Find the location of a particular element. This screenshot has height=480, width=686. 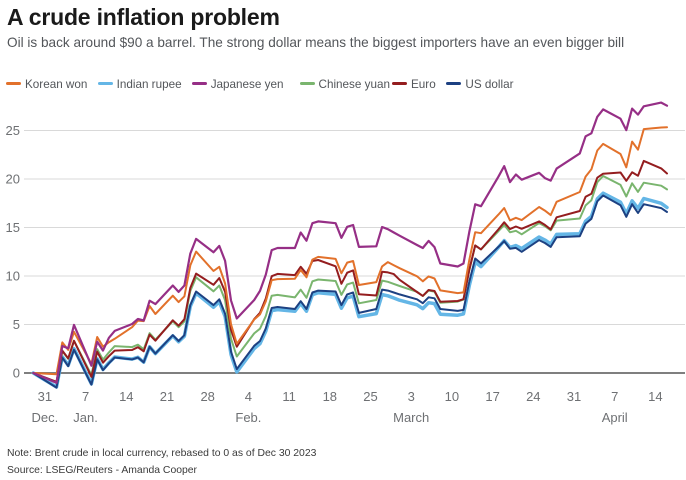

svg-text: Jan. is located at coordinates (85, 417).